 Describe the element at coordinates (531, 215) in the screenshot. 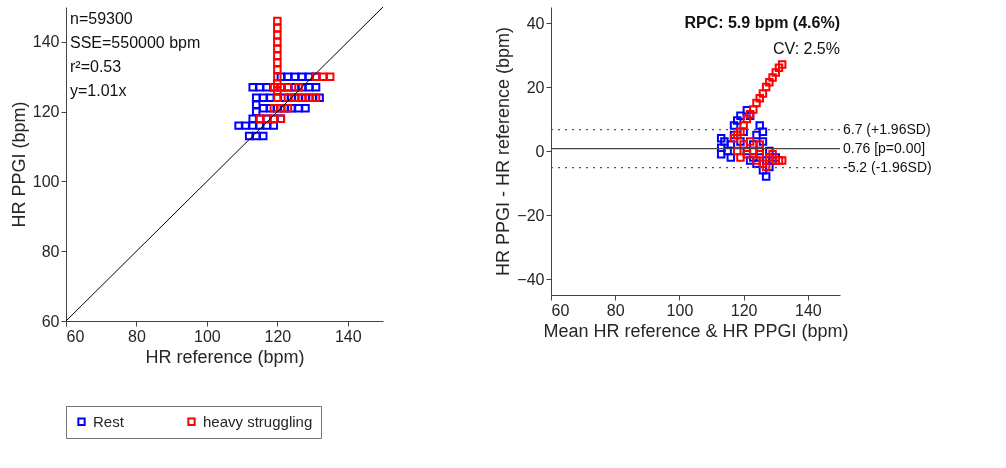

I see `y-tick-label: −20` at that location.